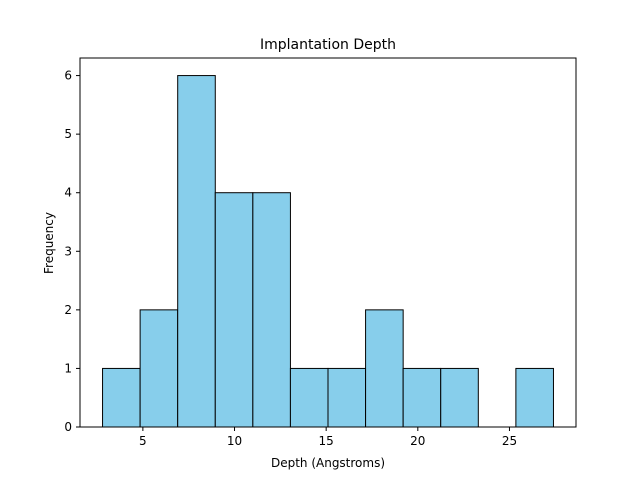  I want to click on x-tick-label: 10, so click(234, 441).